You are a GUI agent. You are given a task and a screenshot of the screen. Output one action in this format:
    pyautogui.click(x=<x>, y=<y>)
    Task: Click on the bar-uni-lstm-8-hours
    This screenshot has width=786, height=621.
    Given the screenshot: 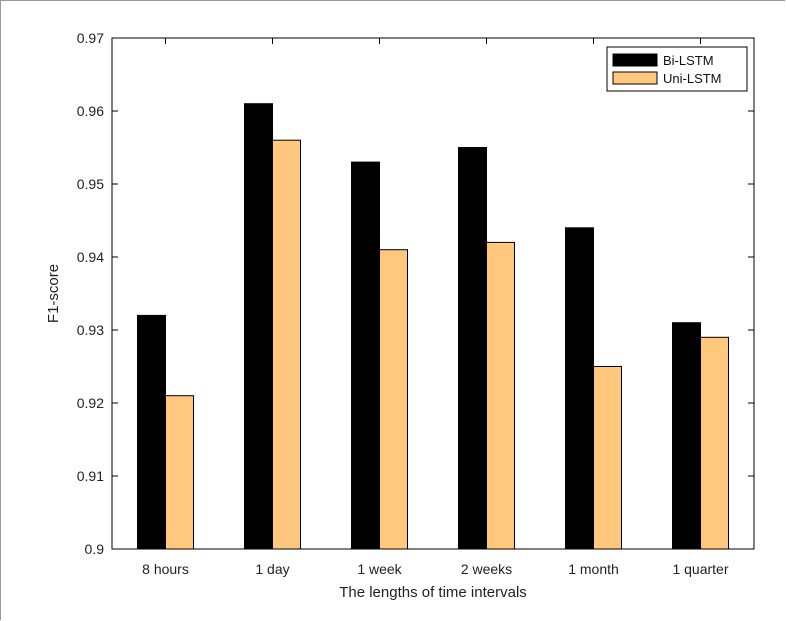 What is the action you would take?
    pyautogui.click(x=179, y=472)
    